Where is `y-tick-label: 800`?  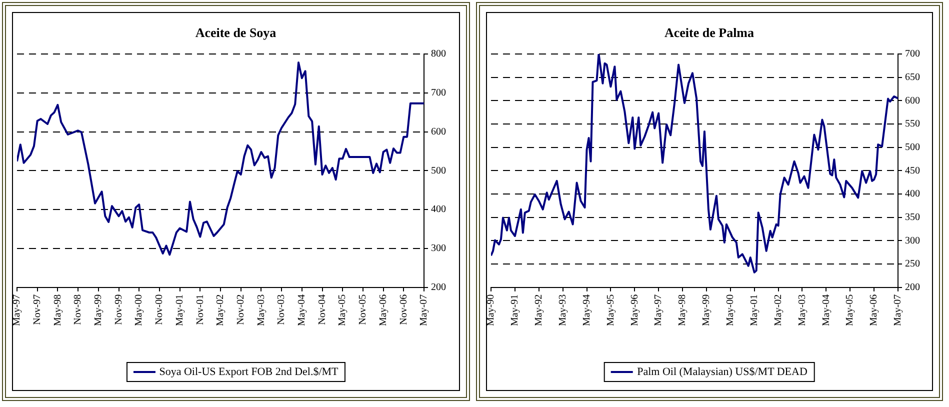 y-tick-label: 800 is located at coordinates (438, 54).